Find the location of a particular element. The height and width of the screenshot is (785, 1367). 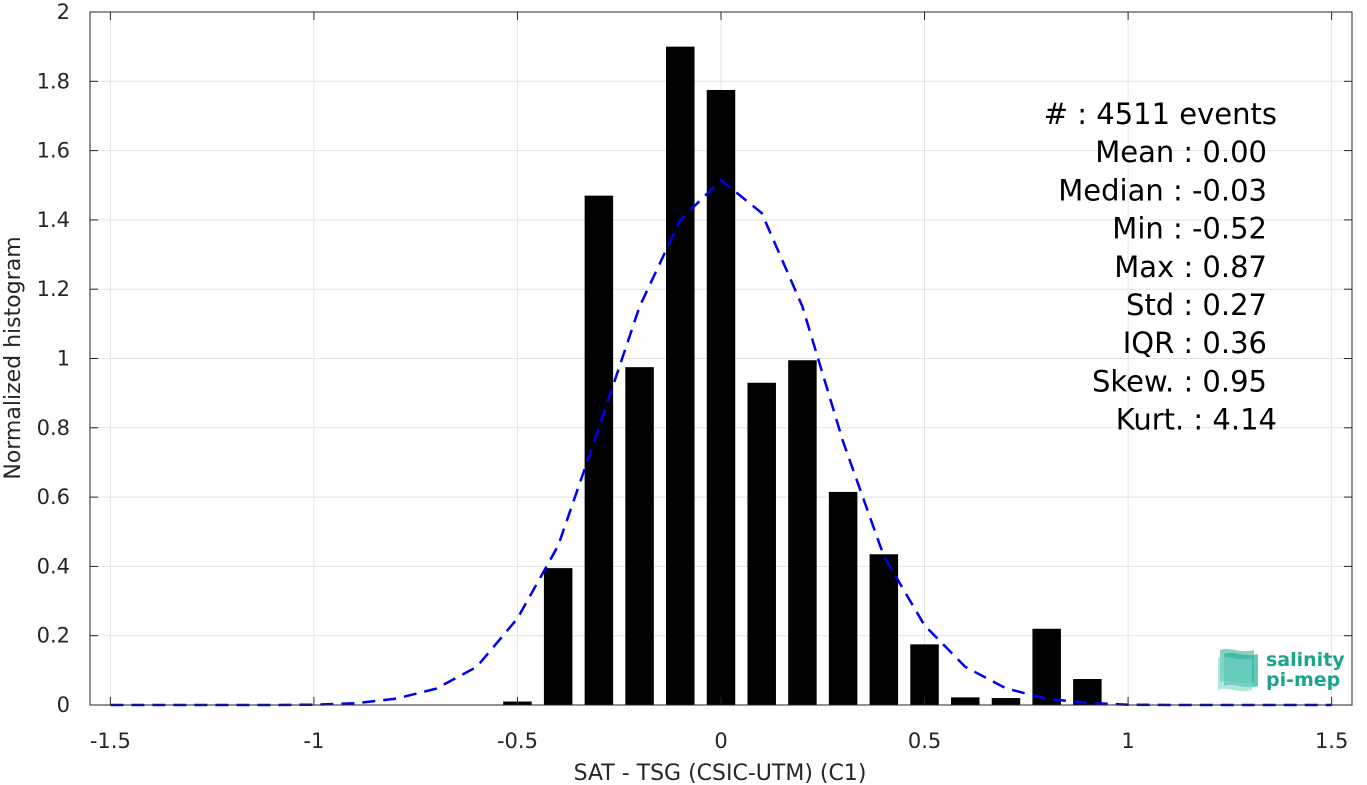

y-tick-label: 1.4 is located at coordinates (53, 220).